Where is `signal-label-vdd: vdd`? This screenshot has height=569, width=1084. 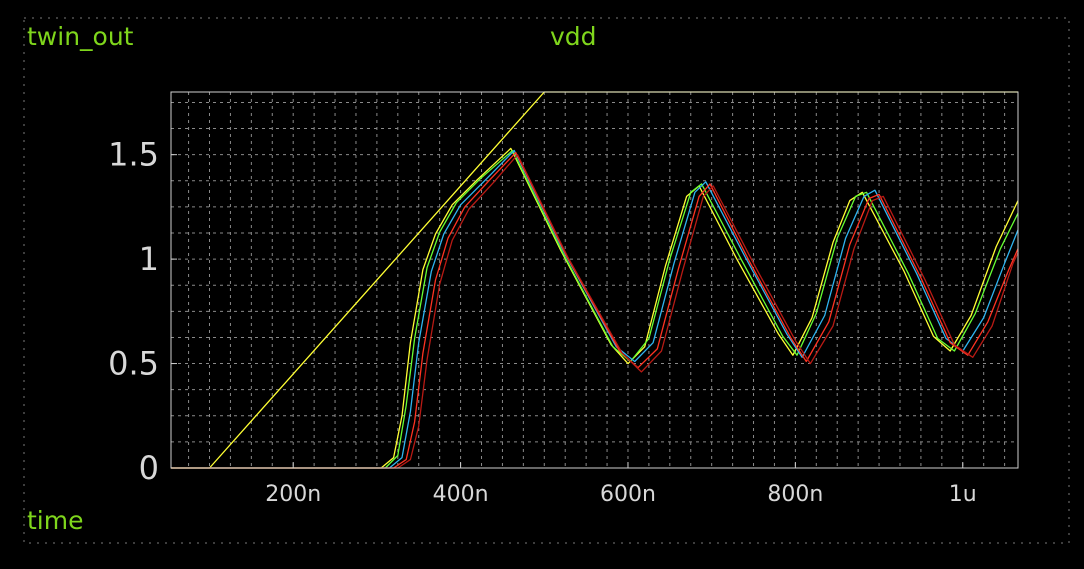
signal-label-vdd: vdd is located at coordinates (573, 36).